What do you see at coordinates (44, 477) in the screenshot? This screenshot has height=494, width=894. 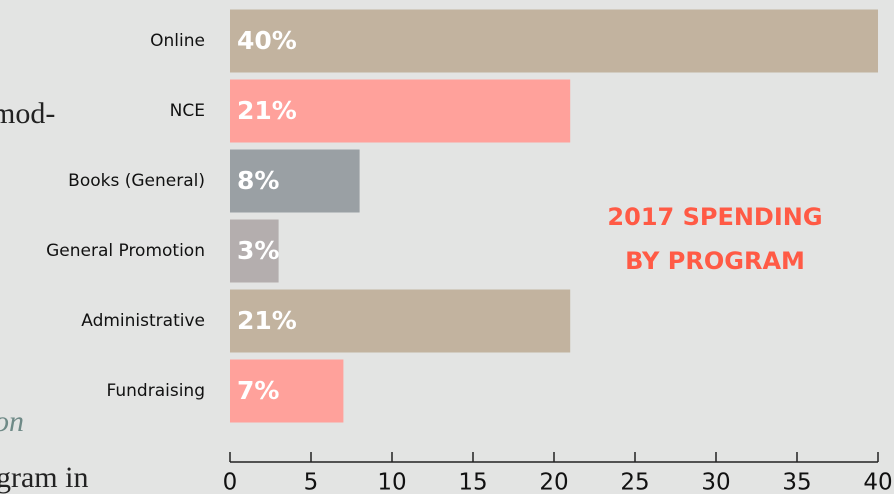 I see `background-text: gram in` at bounding box center [44, 477].